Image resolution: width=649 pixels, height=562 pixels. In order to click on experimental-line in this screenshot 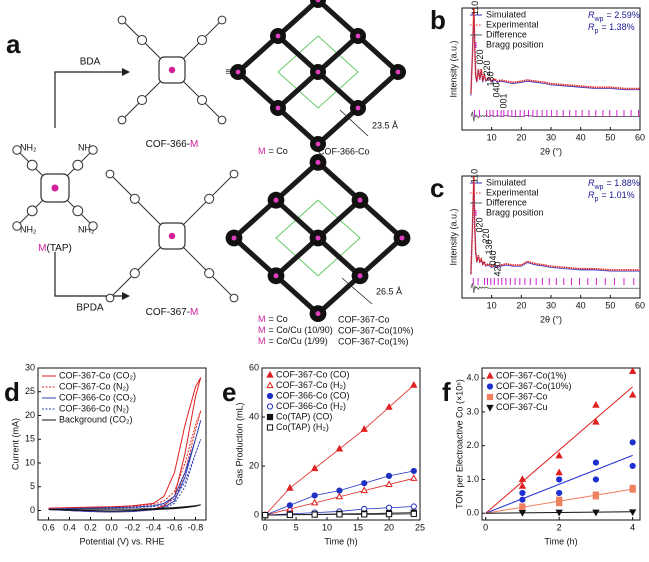, I will do `click(555, 50)`.